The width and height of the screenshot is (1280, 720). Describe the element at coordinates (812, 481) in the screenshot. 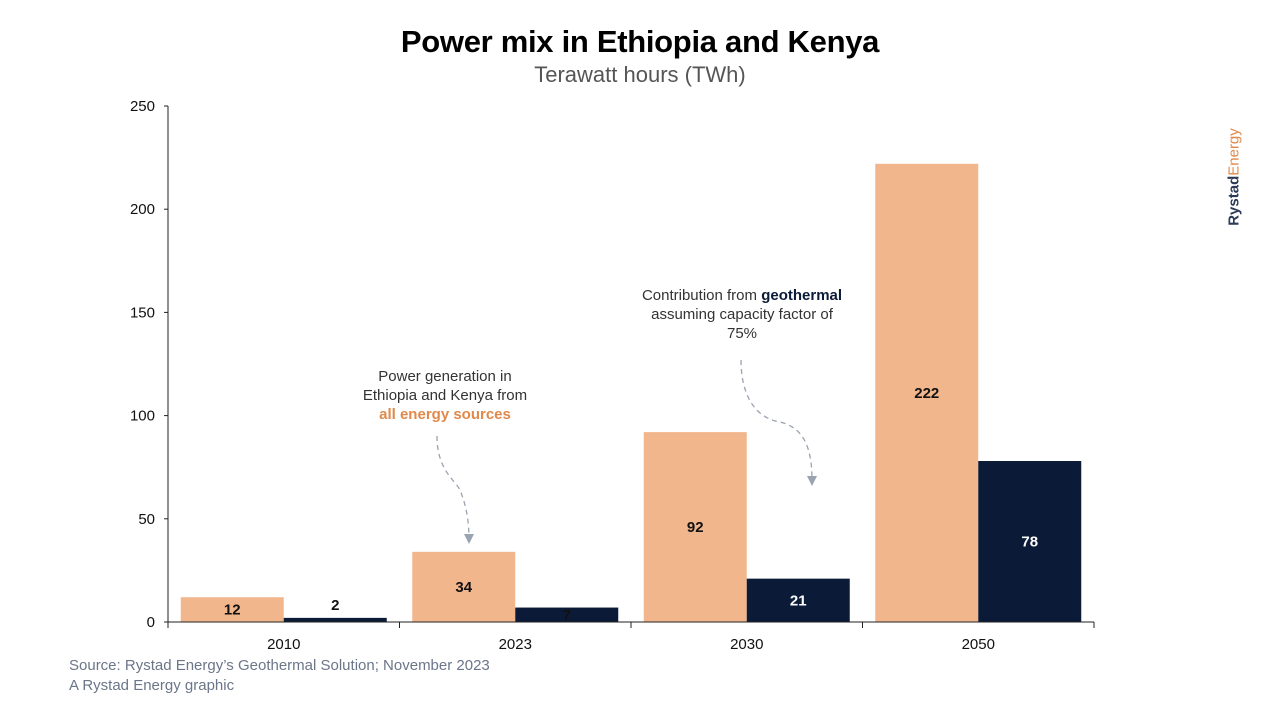

I see `arrowhead-geothermal` at that location.